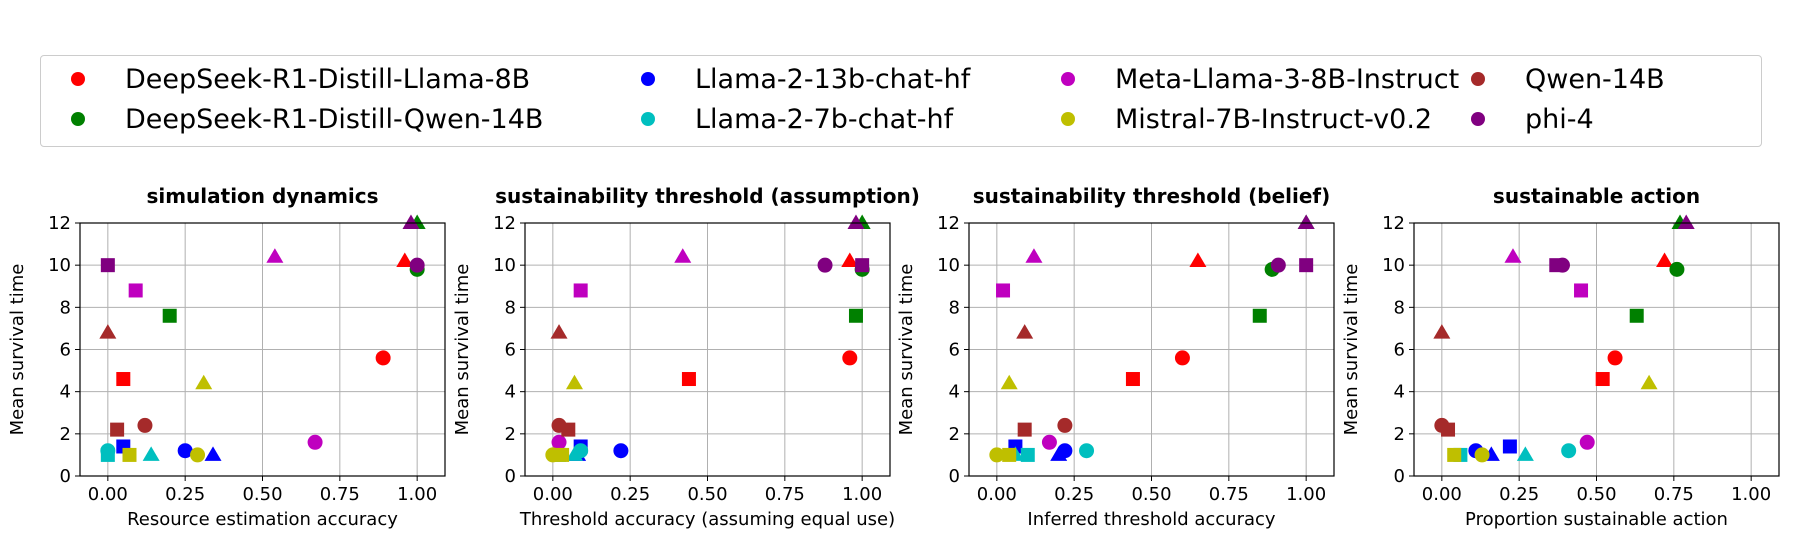 Image resolution: width=1800 pixels, height=550 pixels. I want to click on y-tick-label: 6, so click(1399, 350).